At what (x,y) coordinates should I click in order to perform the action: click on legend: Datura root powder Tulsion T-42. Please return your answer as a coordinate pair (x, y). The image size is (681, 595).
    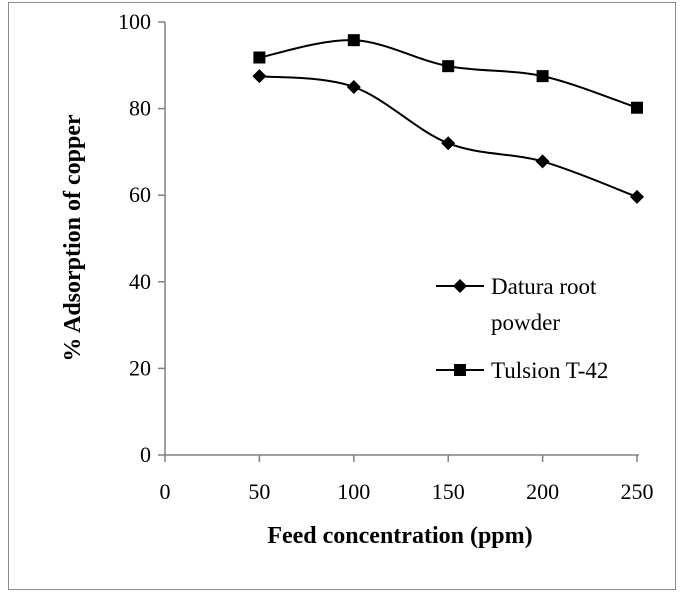
    Looking at the image, I should click on (522, 328).